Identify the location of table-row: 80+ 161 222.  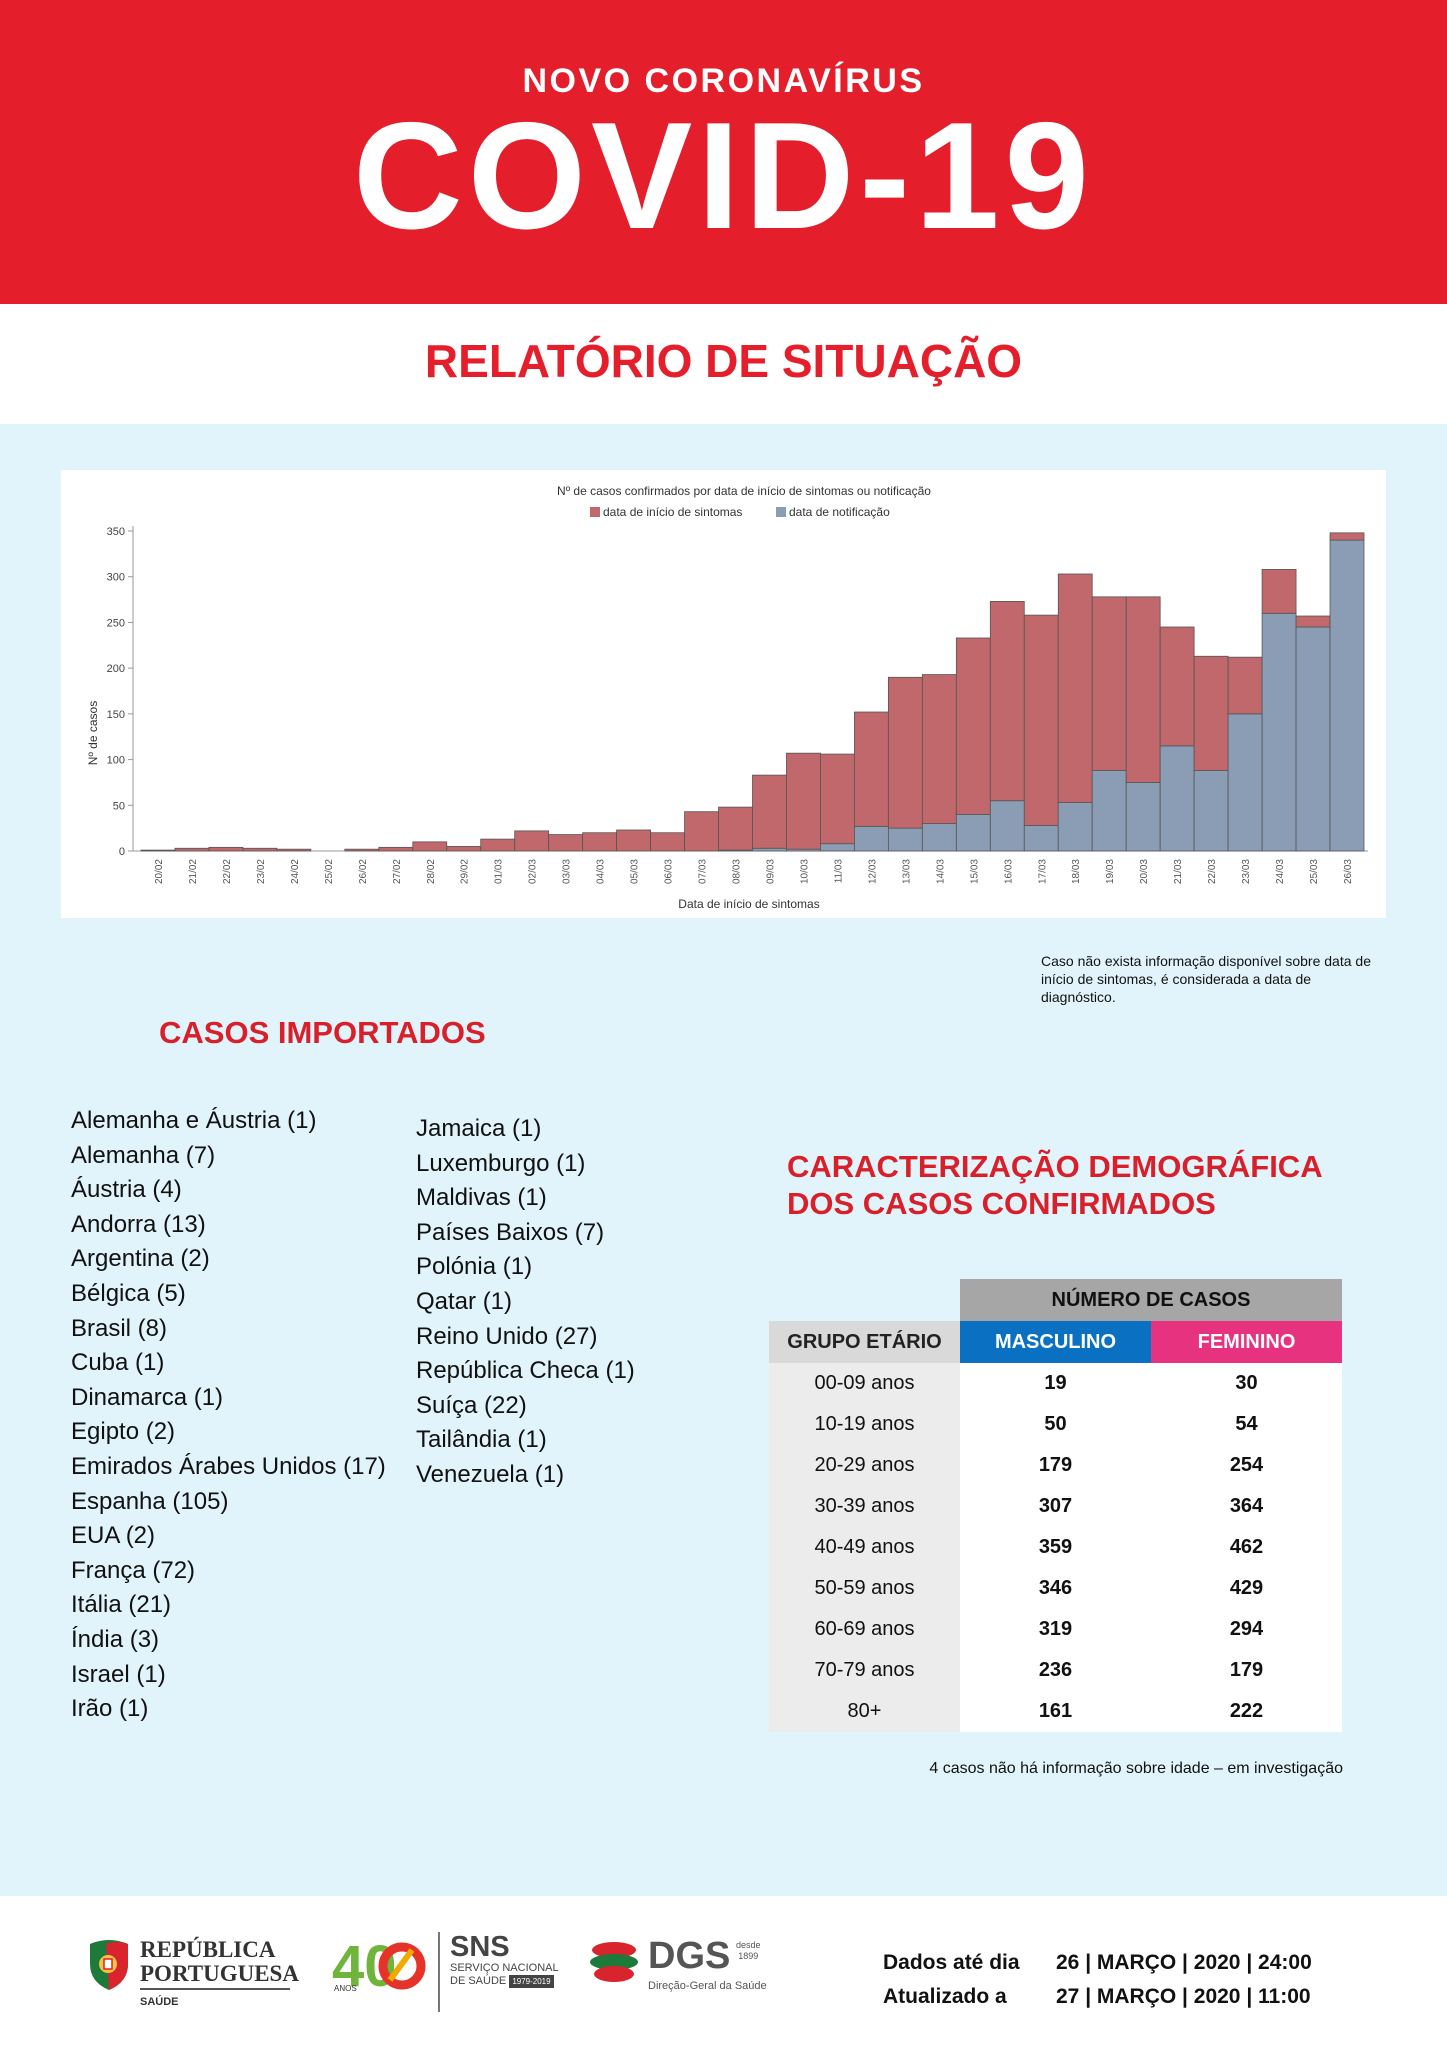
(1055, 1711).